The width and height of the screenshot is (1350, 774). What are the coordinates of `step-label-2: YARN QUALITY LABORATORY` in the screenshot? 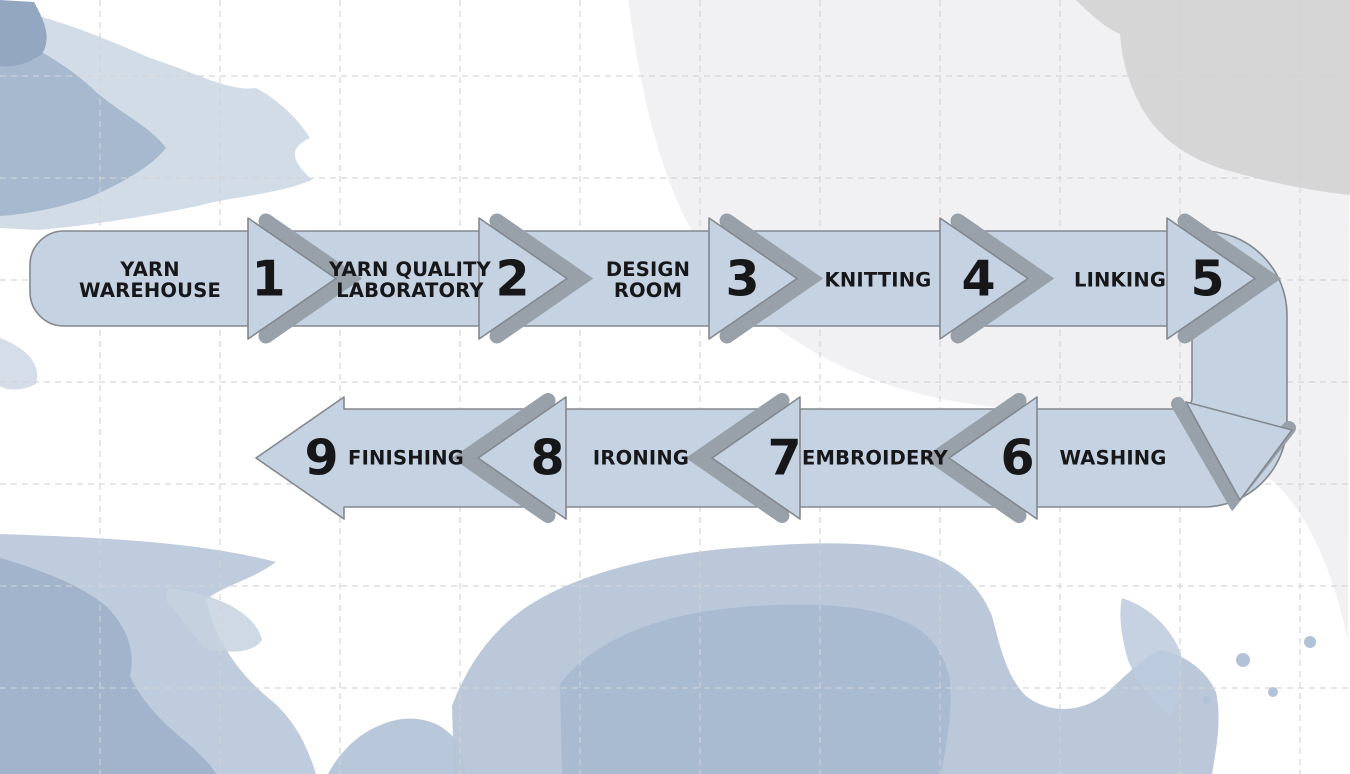 It's located at (410, 280).